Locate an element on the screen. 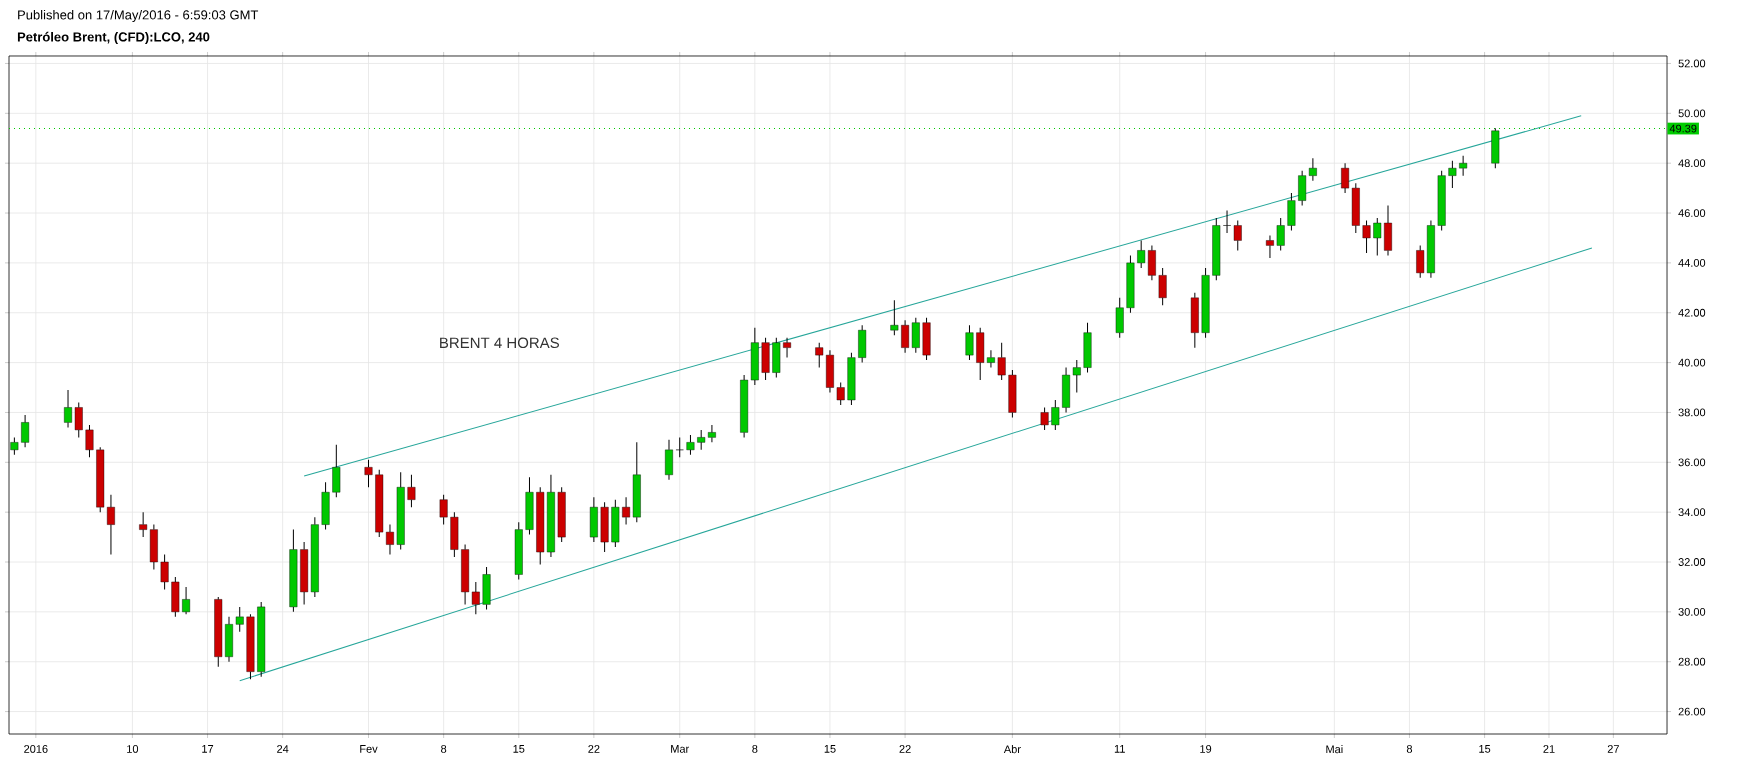 This screenshot has height=760, width=1744. x-tick-label: Fev is located at coordinates (369, 749).